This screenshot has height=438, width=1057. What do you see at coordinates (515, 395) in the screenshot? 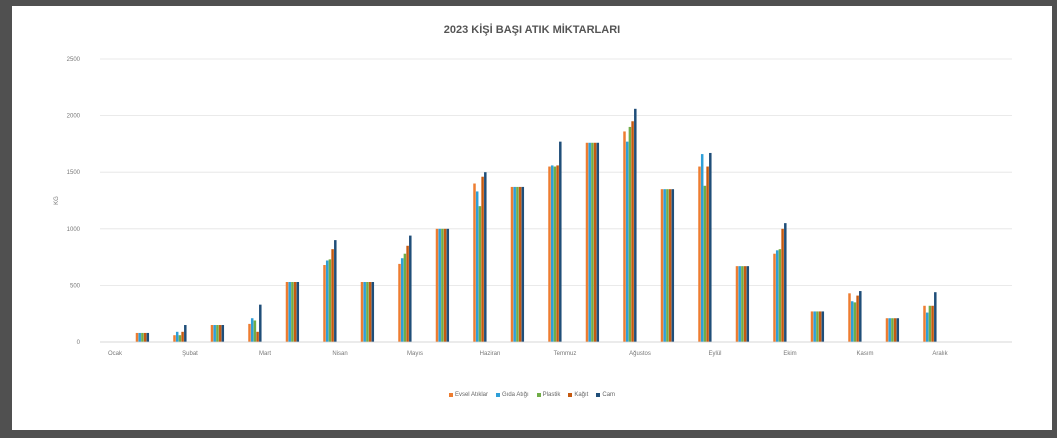
I see `legend-label: Gıda Atığı` at bounding box center [515, 395].